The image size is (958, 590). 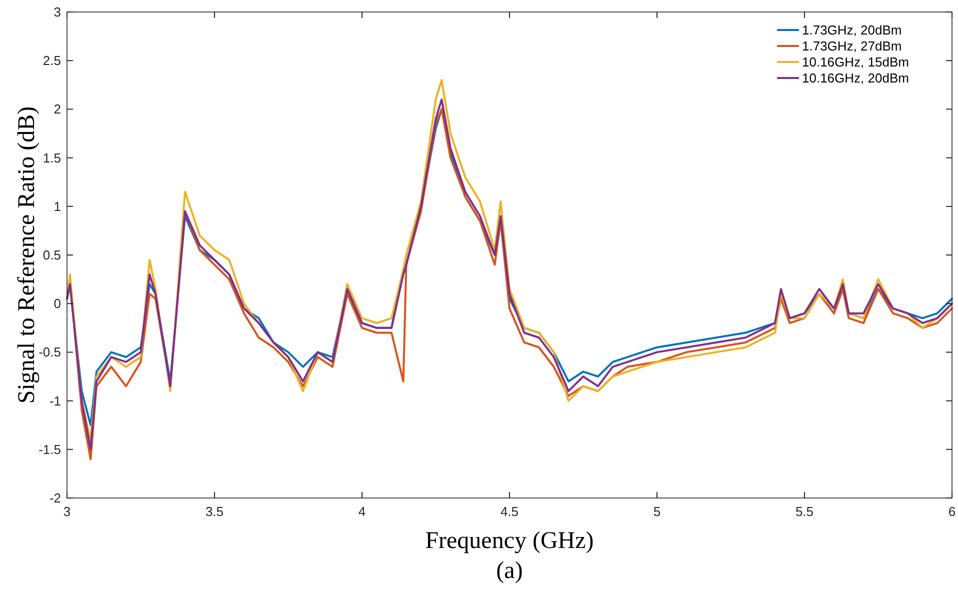 What do you see at coordinates (855, 62) in the screenshot?
I see `legend-label: 10.16GHz, 15dBm` at bounding box center [855, 62].